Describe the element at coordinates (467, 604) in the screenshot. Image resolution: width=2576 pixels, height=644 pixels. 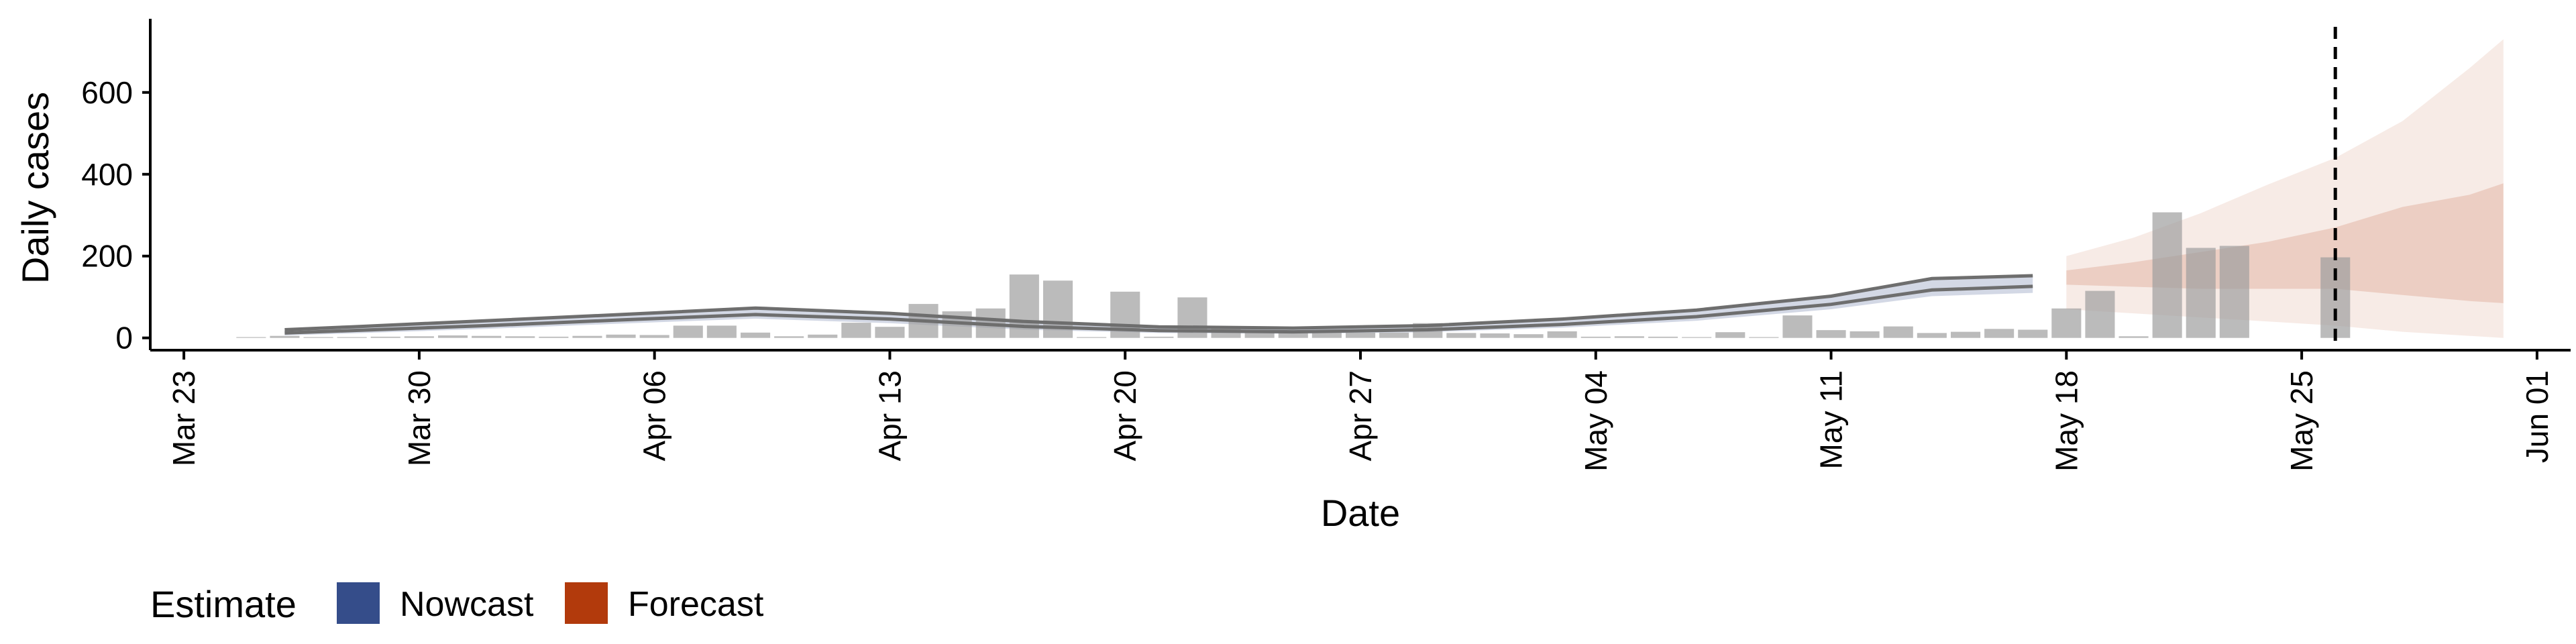
I see `legend-label-nowcast: Nowcast` at that location.